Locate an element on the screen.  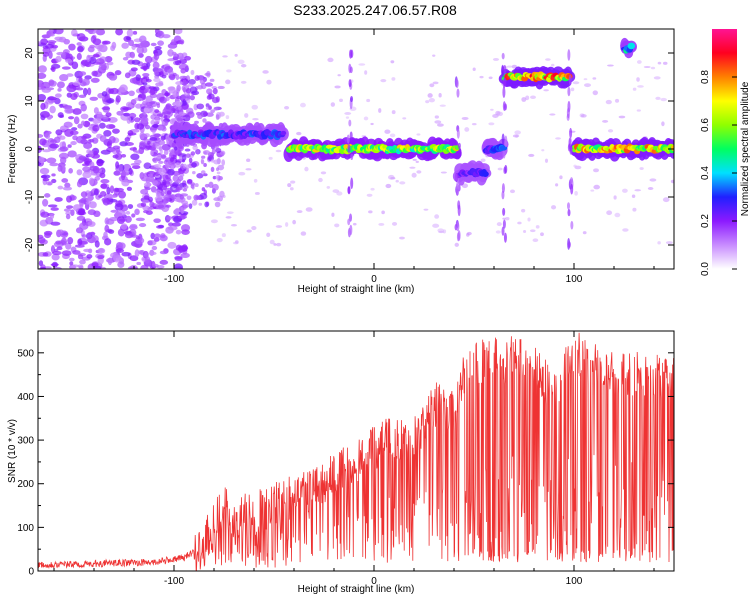
snr-ytick-label: 200 is located at coordinates (25, 484).